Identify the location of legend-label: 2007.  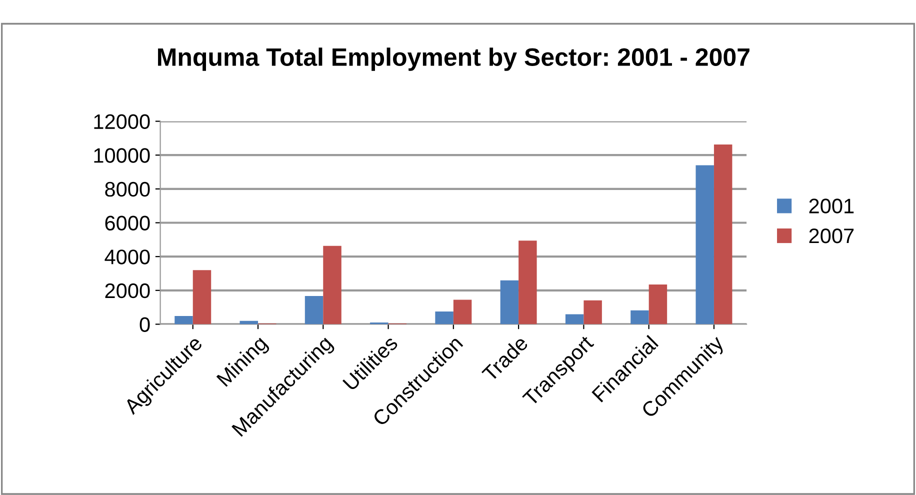
(831, 236).